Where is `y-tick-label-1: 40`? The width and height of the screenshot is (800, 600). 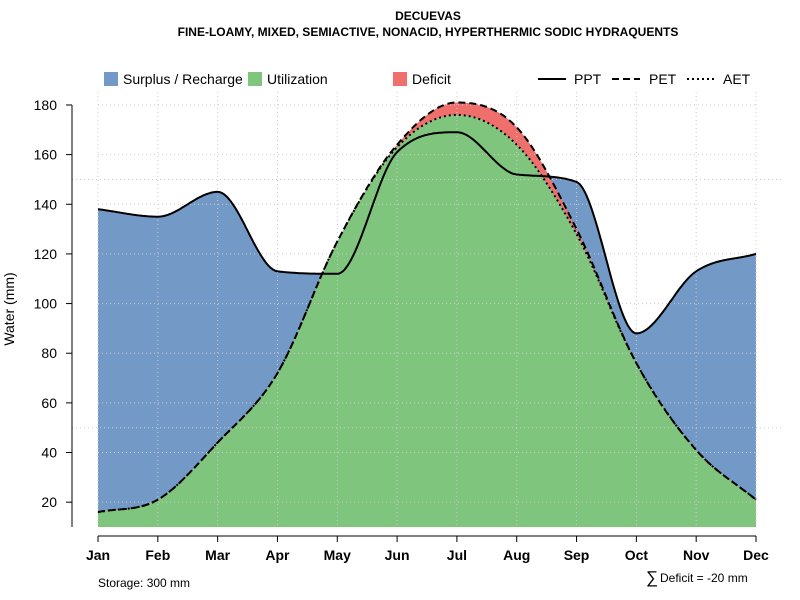 y-tick-label-1: 40 is located at coordinates (49, 453).